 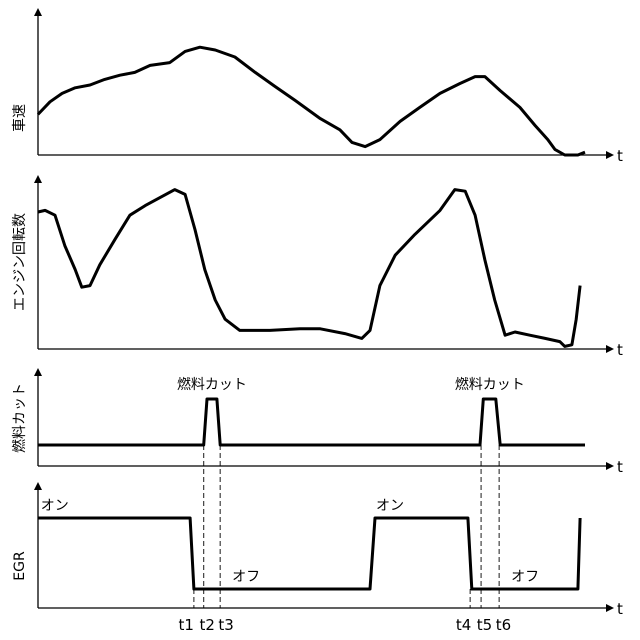 What do you see at coordinates (620, 156) in the screenshot?
I see `vehicle-speed-time-axis-label: t` at bounding box center [620, 156].